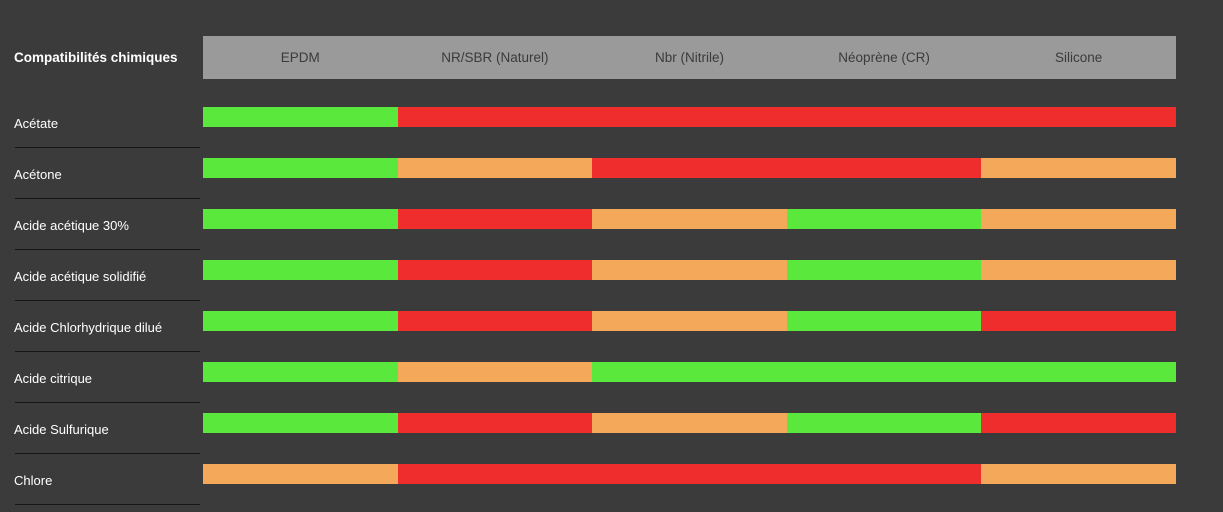  Describe the element at coordinates (300, 57) in the screenshot. I see `column-header-0: EPDM` at that location.